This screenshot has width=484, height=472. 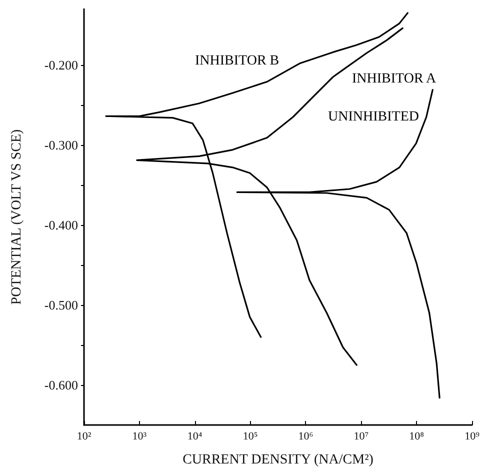 I want to click on y-tick-label: -0.200, so click(x=61, y=65).